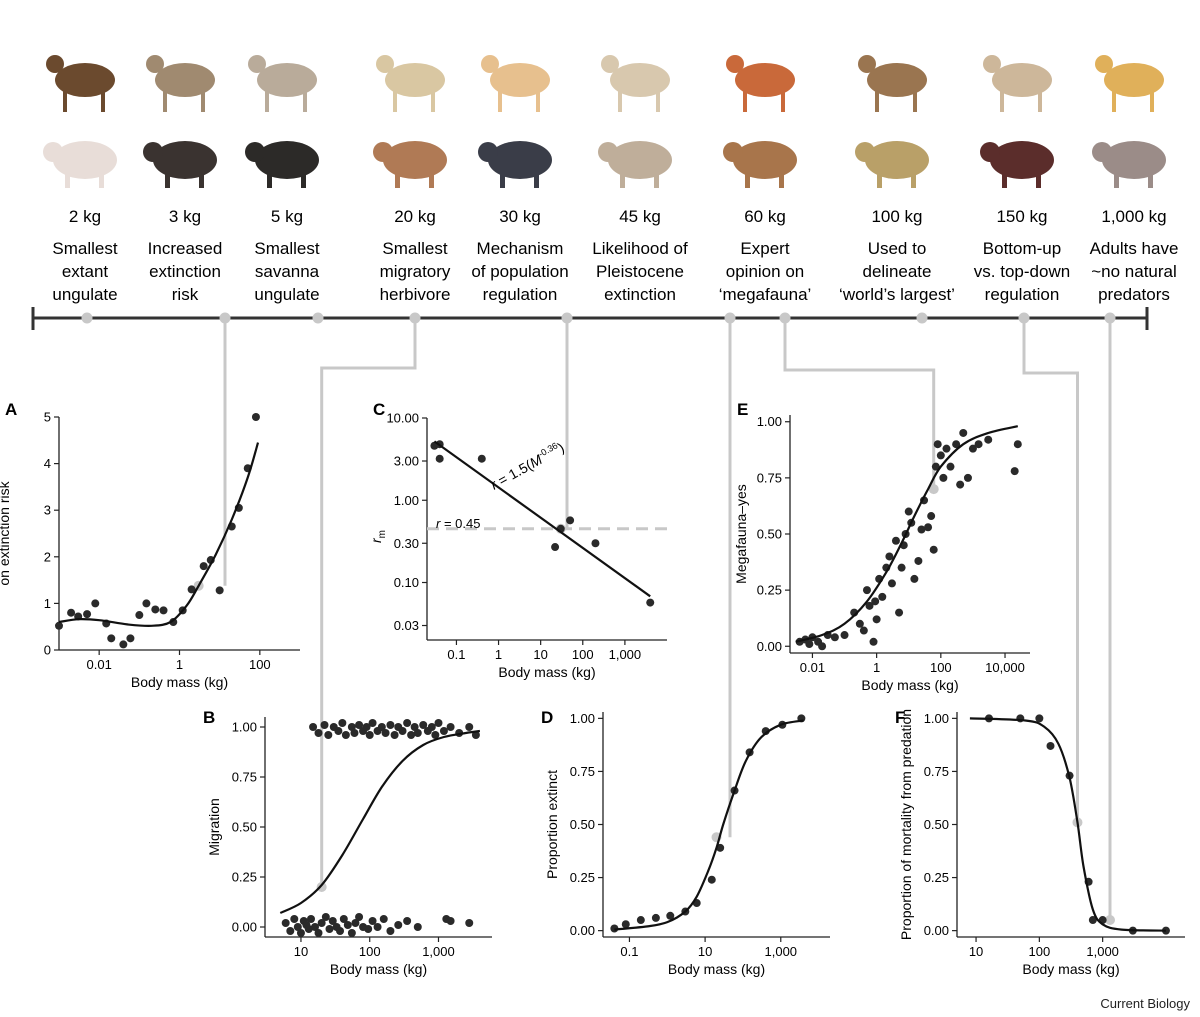  I want to click on deer-body, so click(415, 160).